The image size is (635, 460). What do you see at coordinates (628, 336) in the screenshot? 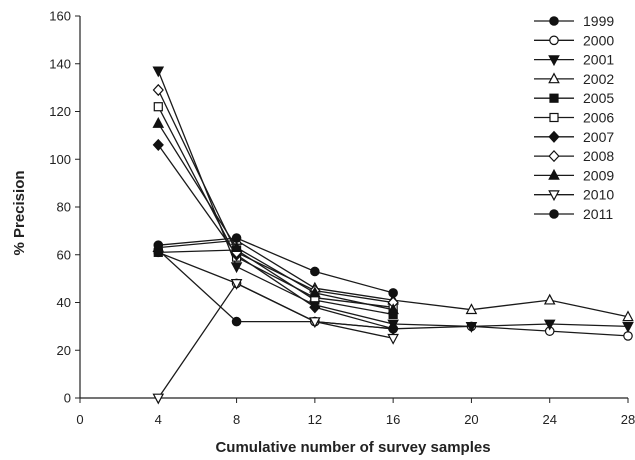
I see `data-point-2000` at bounding box center [628, 336].